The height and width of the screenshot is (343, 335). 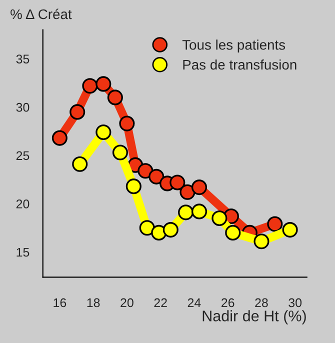 I want to click on x-axis-title: Nadir de Ht (%), so click(x=254, y=317).